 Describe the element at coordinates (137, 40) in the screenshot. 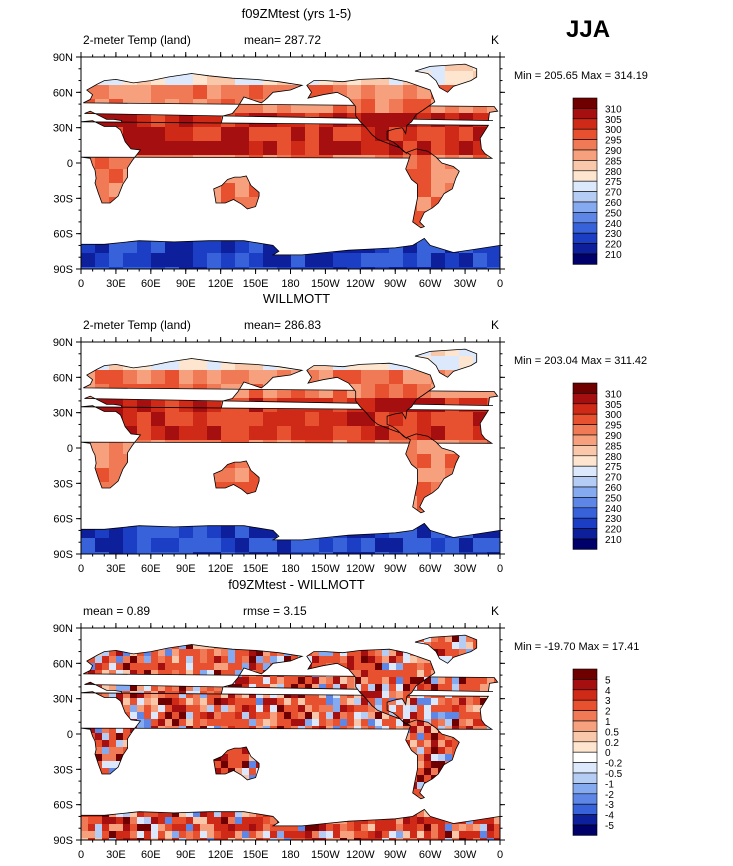

I see `panel-left-label: 2-meter Temp (land)` at that location.